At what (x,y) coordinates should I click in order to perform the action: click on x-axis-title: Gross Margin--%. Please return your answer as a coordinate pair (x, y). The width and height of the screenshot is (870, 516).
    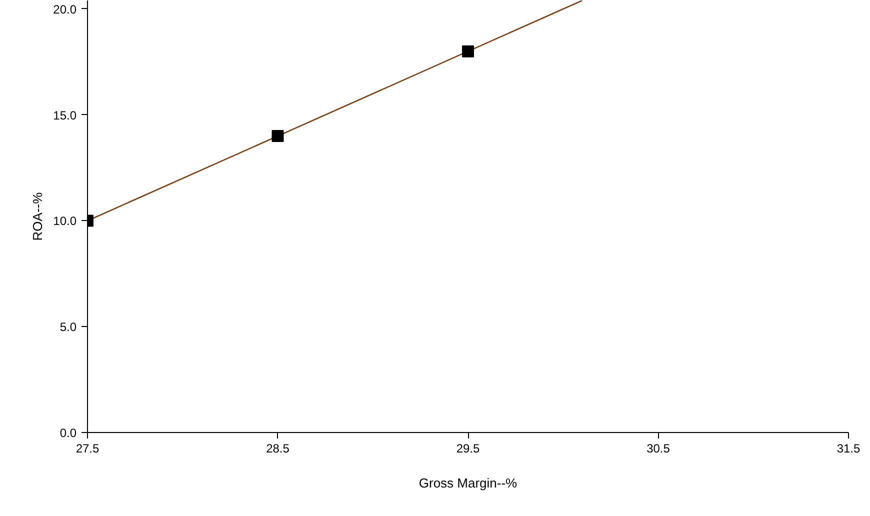
    Looking at the image, I should click on (468, 483).